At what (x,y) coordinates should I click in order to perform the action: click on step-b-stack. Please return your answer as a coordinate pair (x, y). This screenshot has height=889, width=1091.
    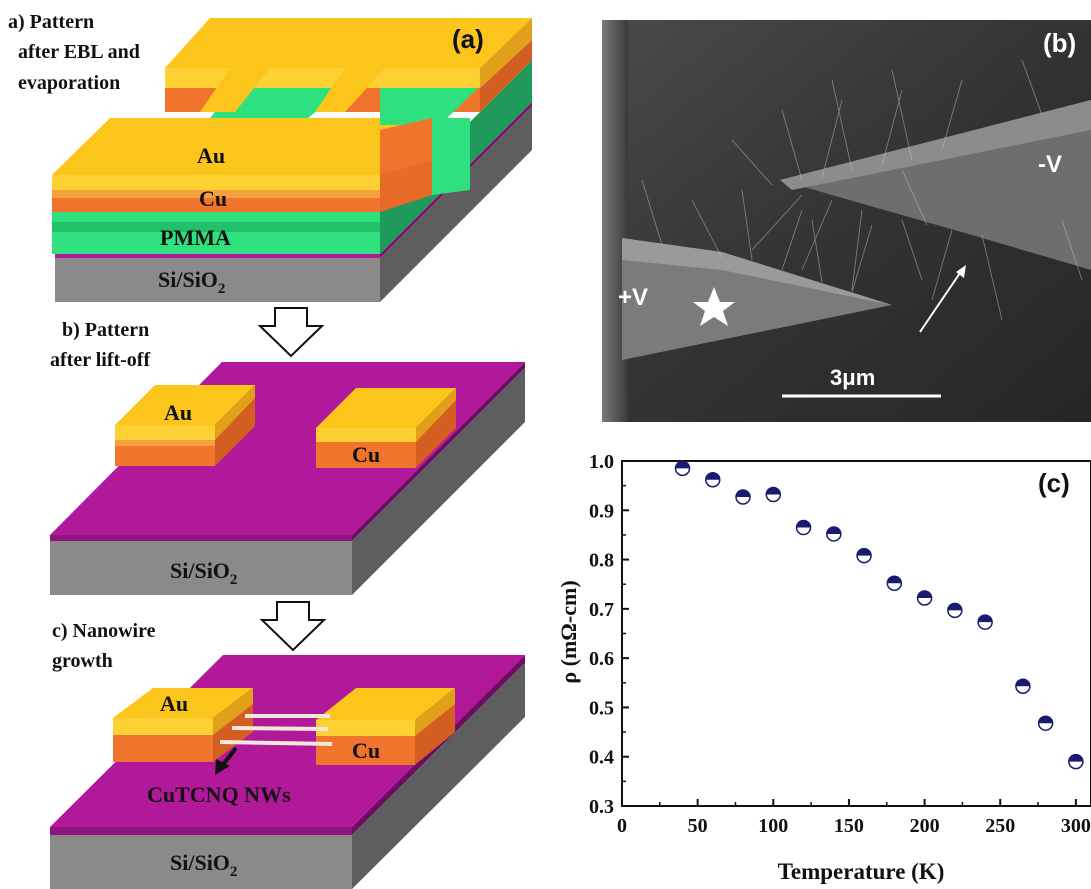
    Looking at the image, I should click on (287, 478).